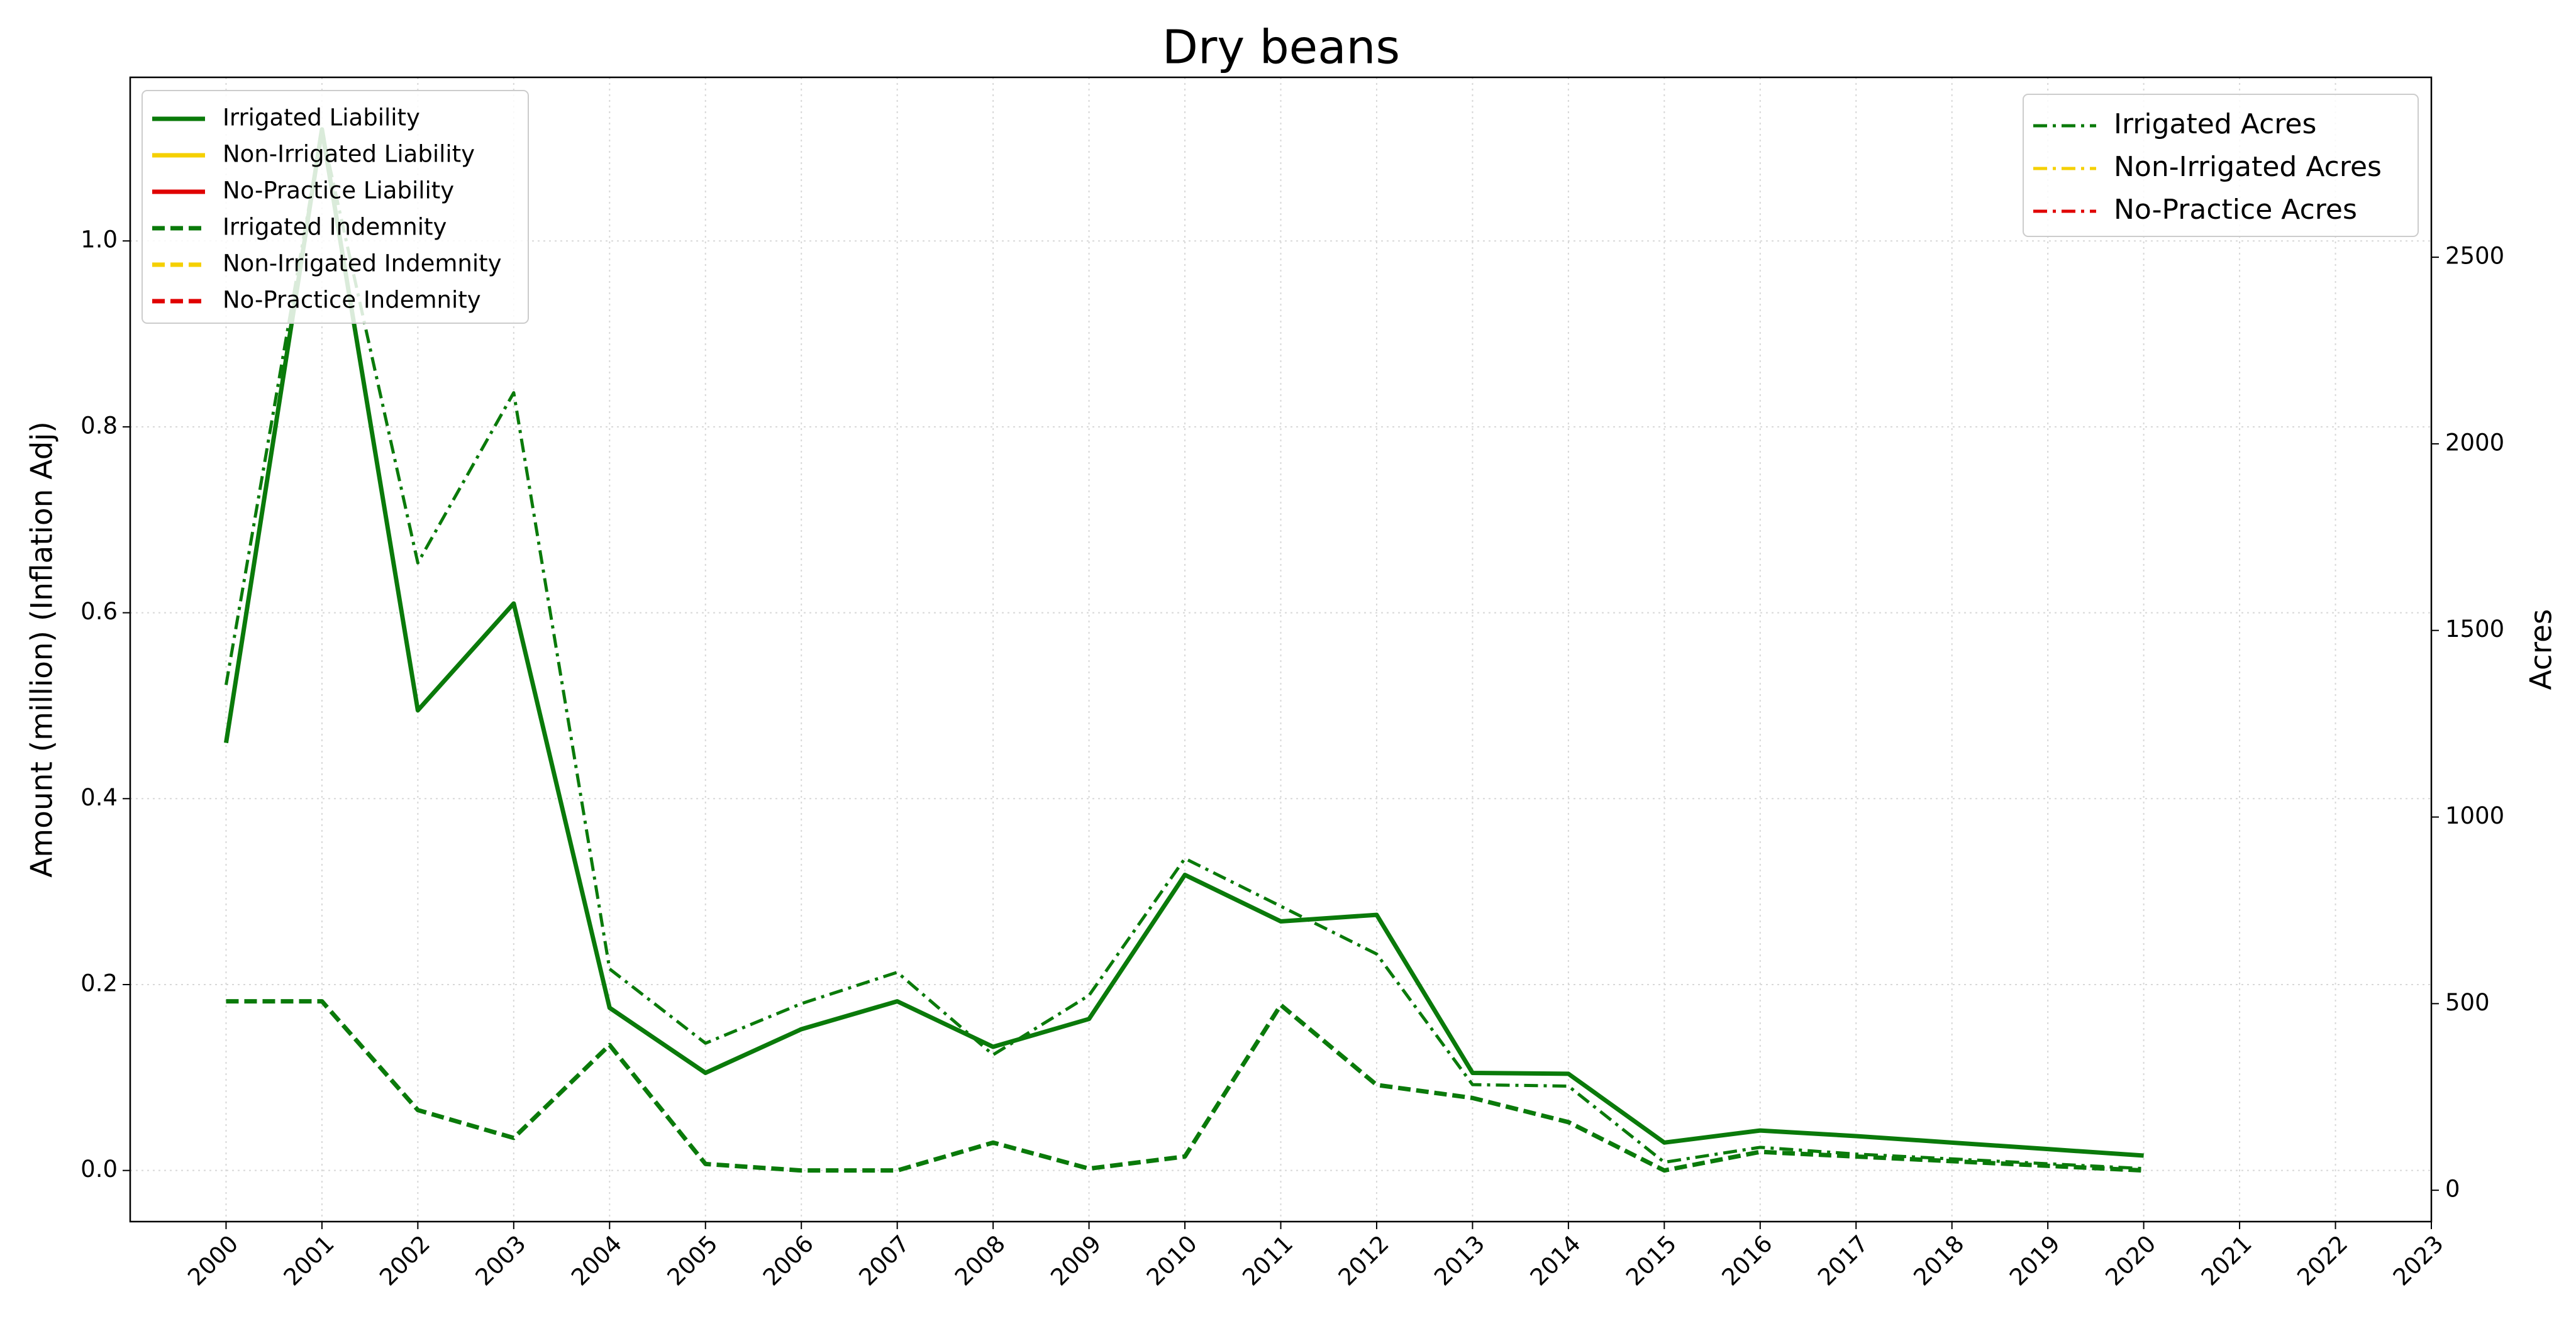 The image size is (2576, 1331). Describe the element at coordinates (42, 649) in the screenshot. I see `y-axis-label: Amount (million) (Inflation Adj)` at that location.